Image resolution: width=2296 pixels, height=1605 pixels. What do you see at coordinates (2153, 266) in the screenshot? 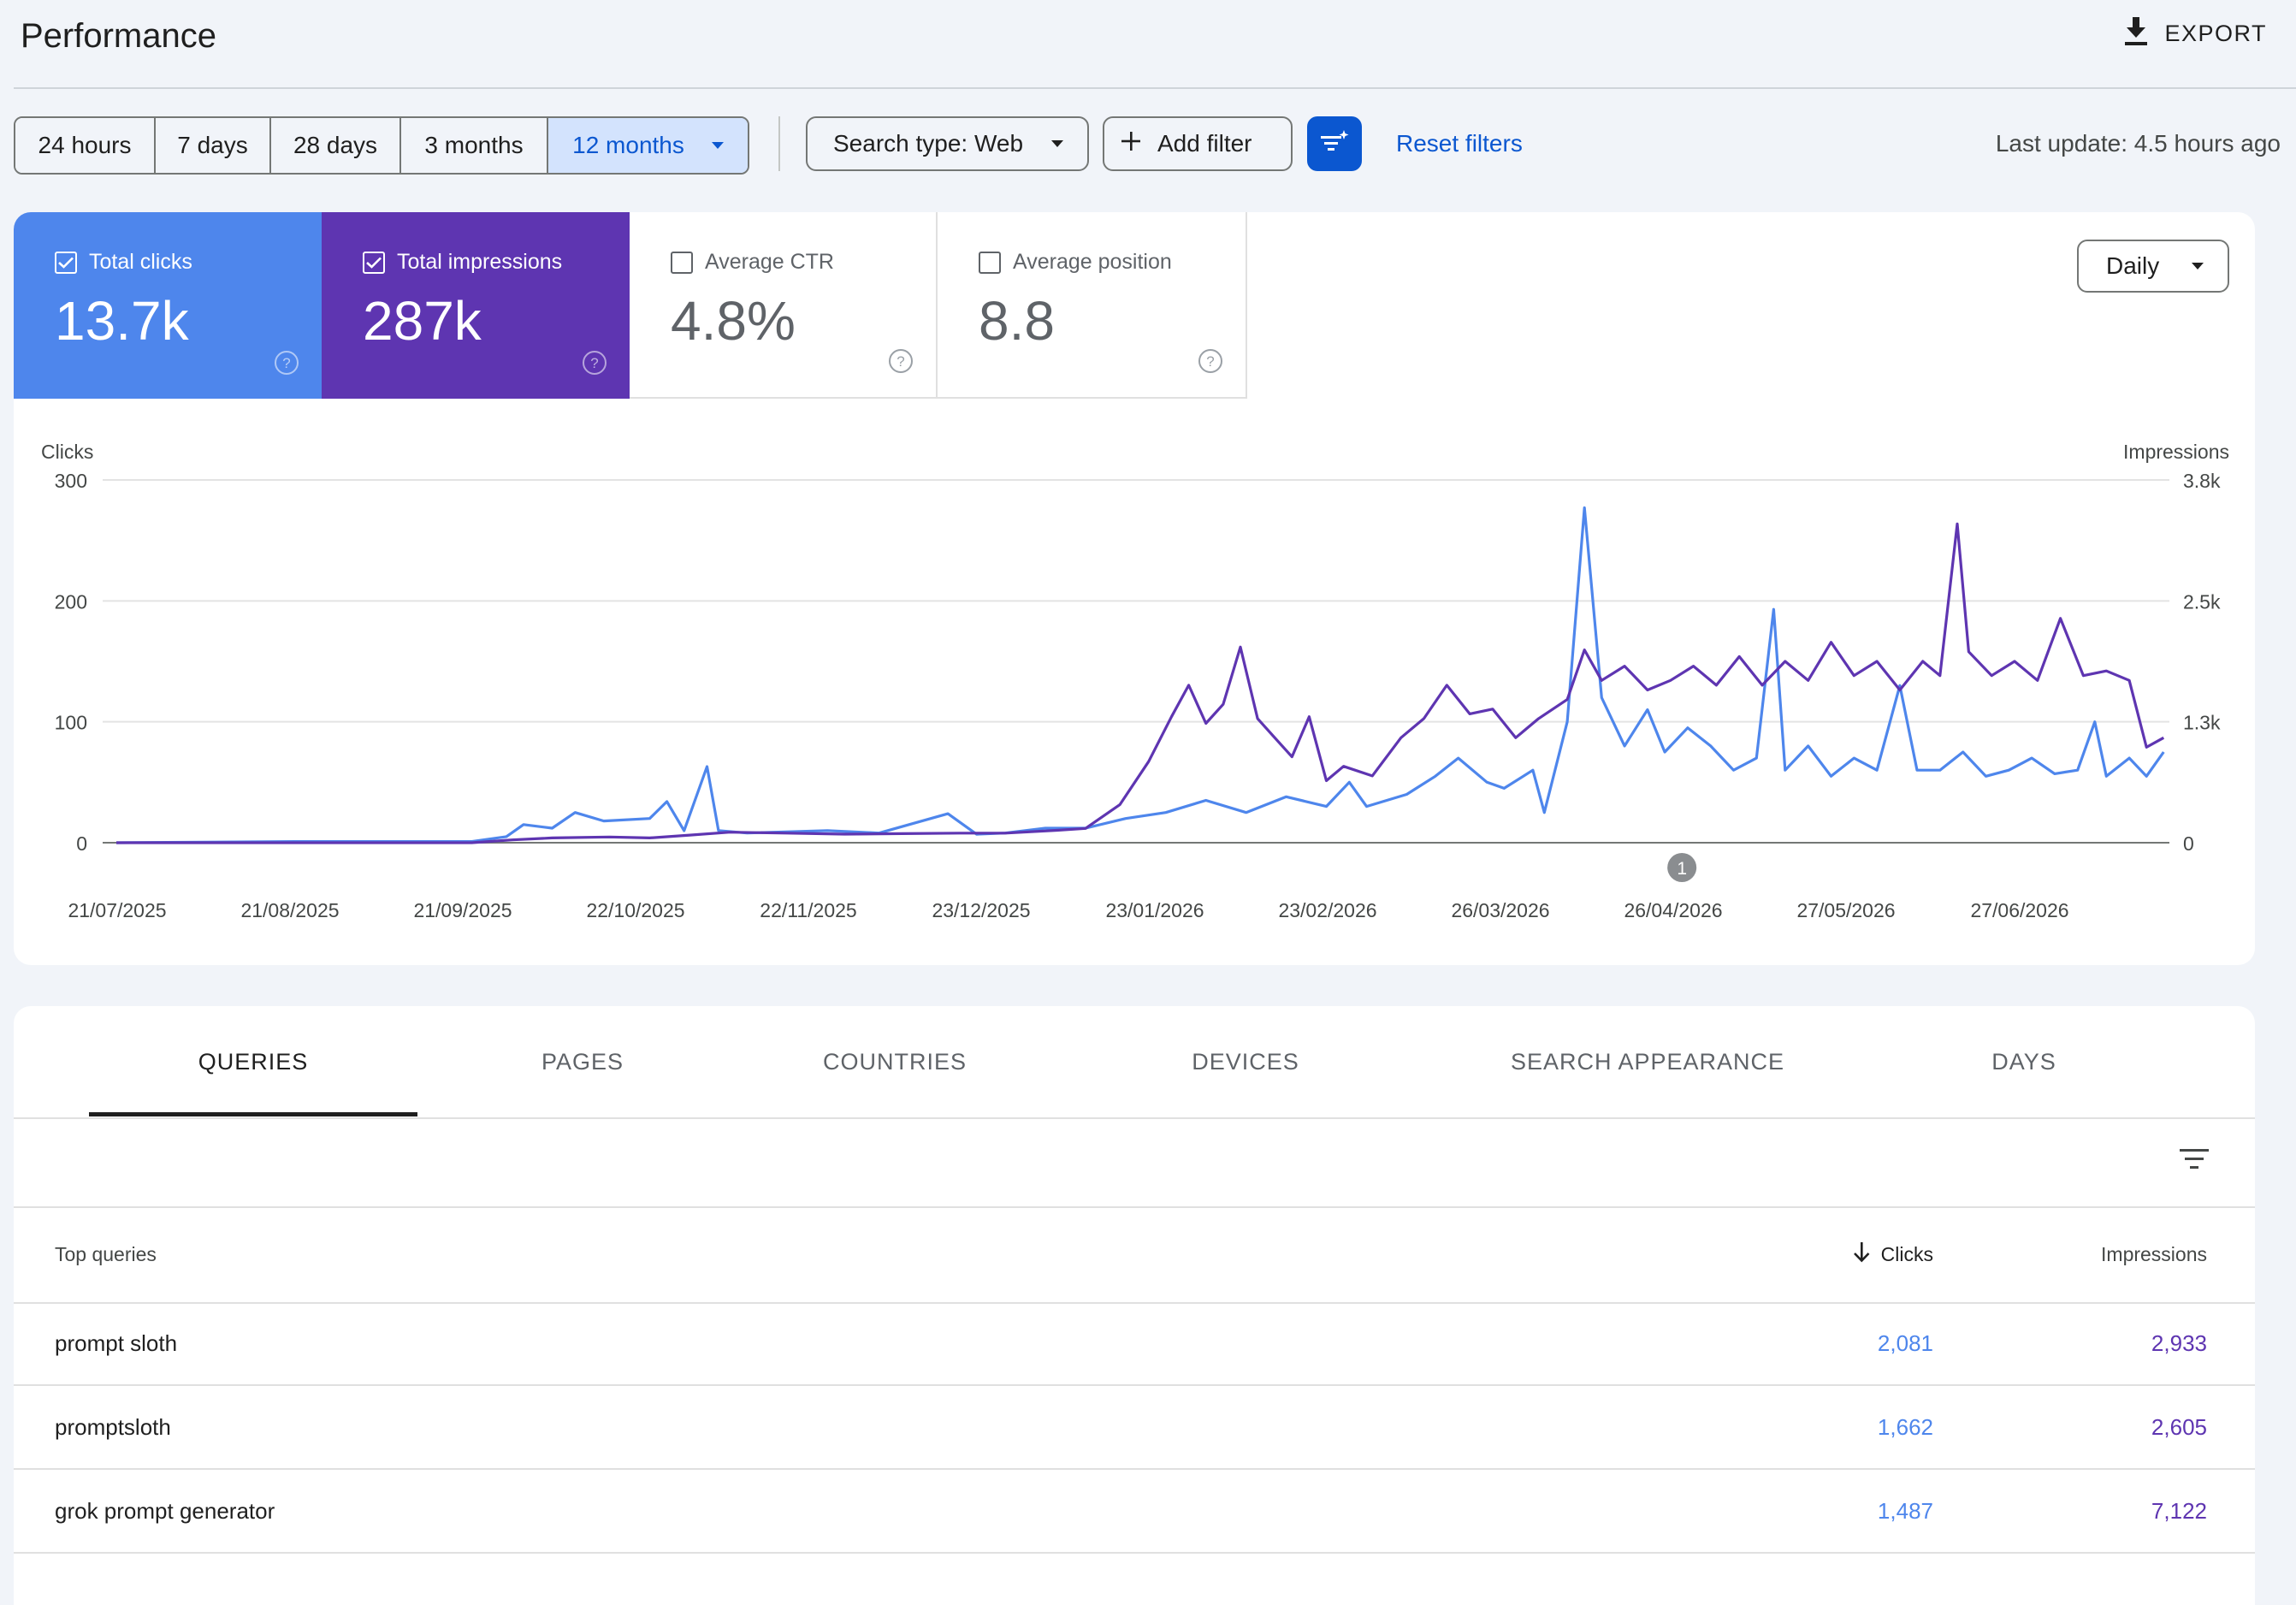
I see `granularity-dropdown: Daily` at bounding box center [2153, 266].